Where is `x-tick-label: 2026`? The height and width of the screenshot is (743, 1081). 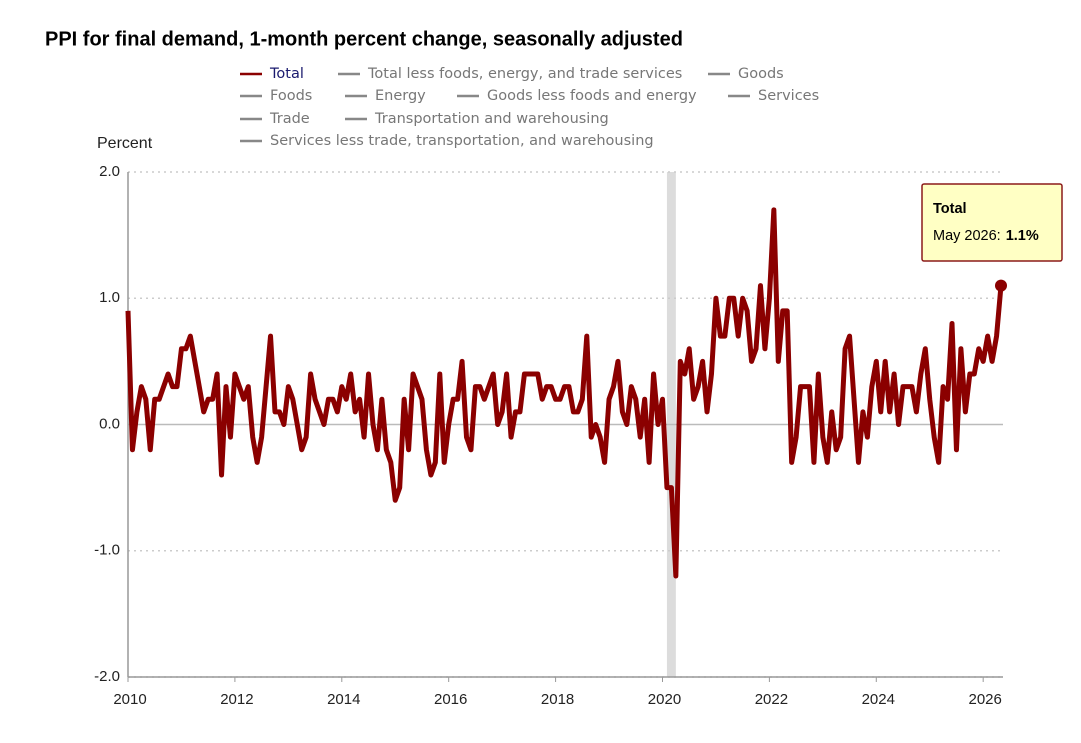
x-tick-label: 2026 is located at coordinates (984, 699).